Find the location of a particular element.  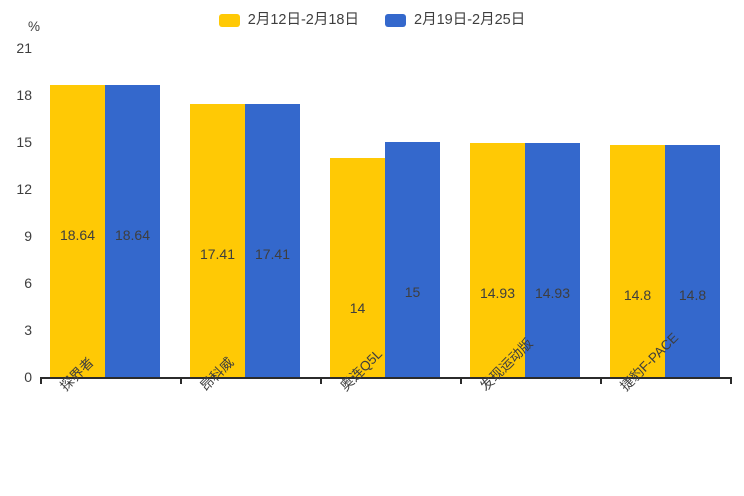

bar-group: 18.64 18.64 is located at coordinates (105, 188).